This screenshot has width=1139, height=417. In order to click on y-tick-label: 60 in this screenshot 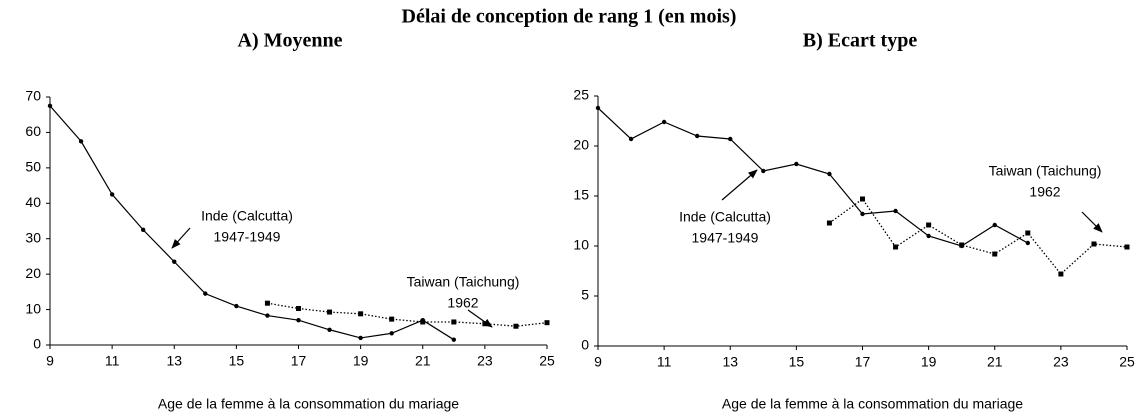, I will do `click(33, 131)`.